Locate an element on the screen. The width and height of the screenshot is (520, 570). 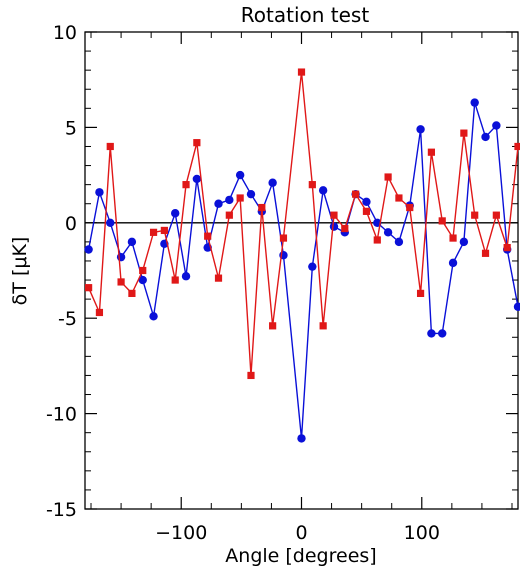
y-axis-label: δT [μK] is located at coordinates (20, 271).